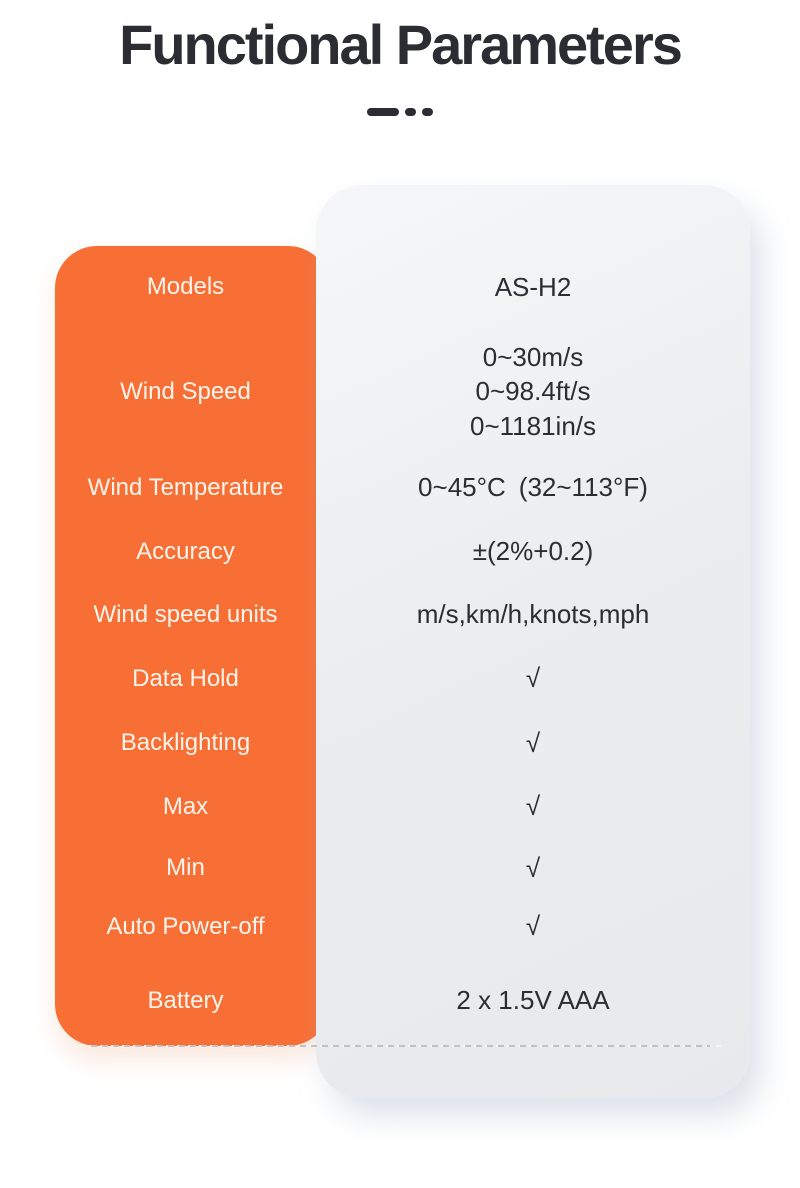  I want to click on param-label: Auto Power-off, so click(185, 926).